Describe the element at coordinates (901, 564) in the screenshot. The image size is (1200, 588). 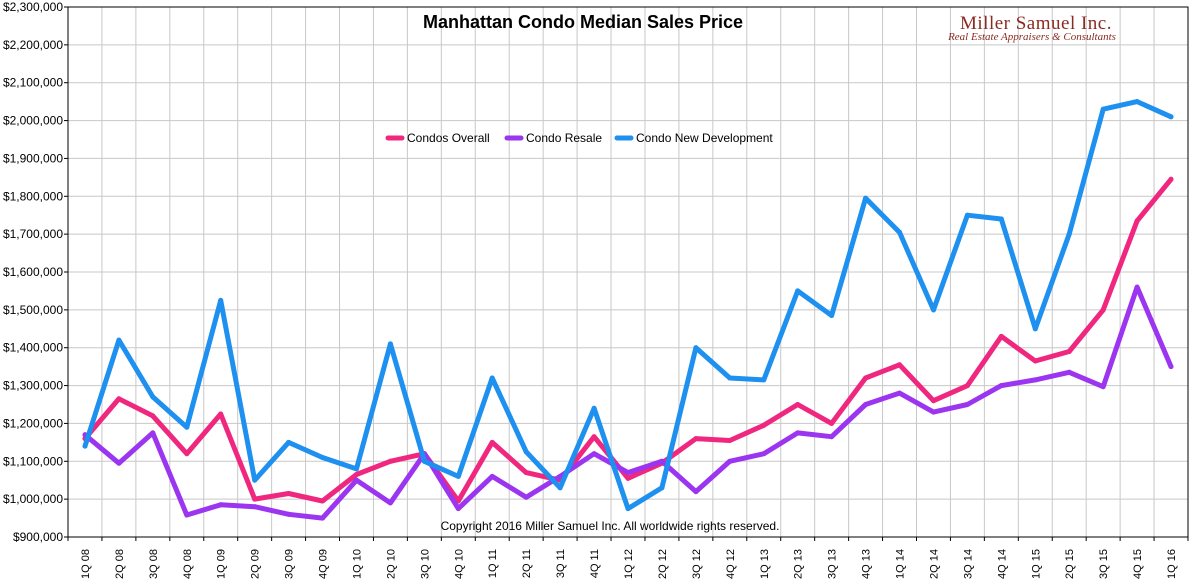
I see `x-tick-label: 1Q 14` at that location.